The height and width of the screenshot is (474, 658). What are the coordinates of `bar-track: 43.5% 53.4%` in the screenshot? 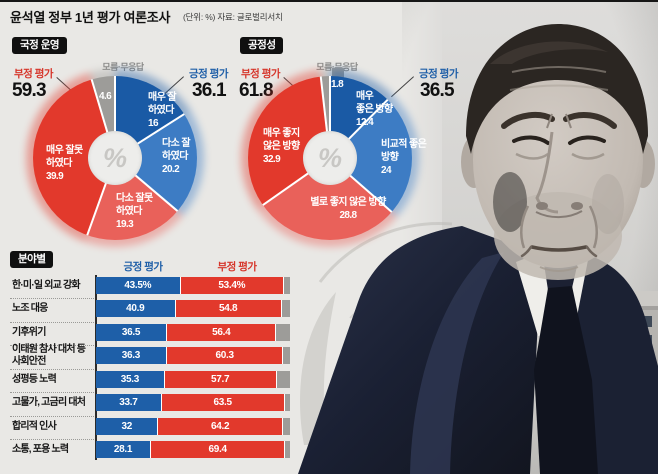 It's located at (193, 285).